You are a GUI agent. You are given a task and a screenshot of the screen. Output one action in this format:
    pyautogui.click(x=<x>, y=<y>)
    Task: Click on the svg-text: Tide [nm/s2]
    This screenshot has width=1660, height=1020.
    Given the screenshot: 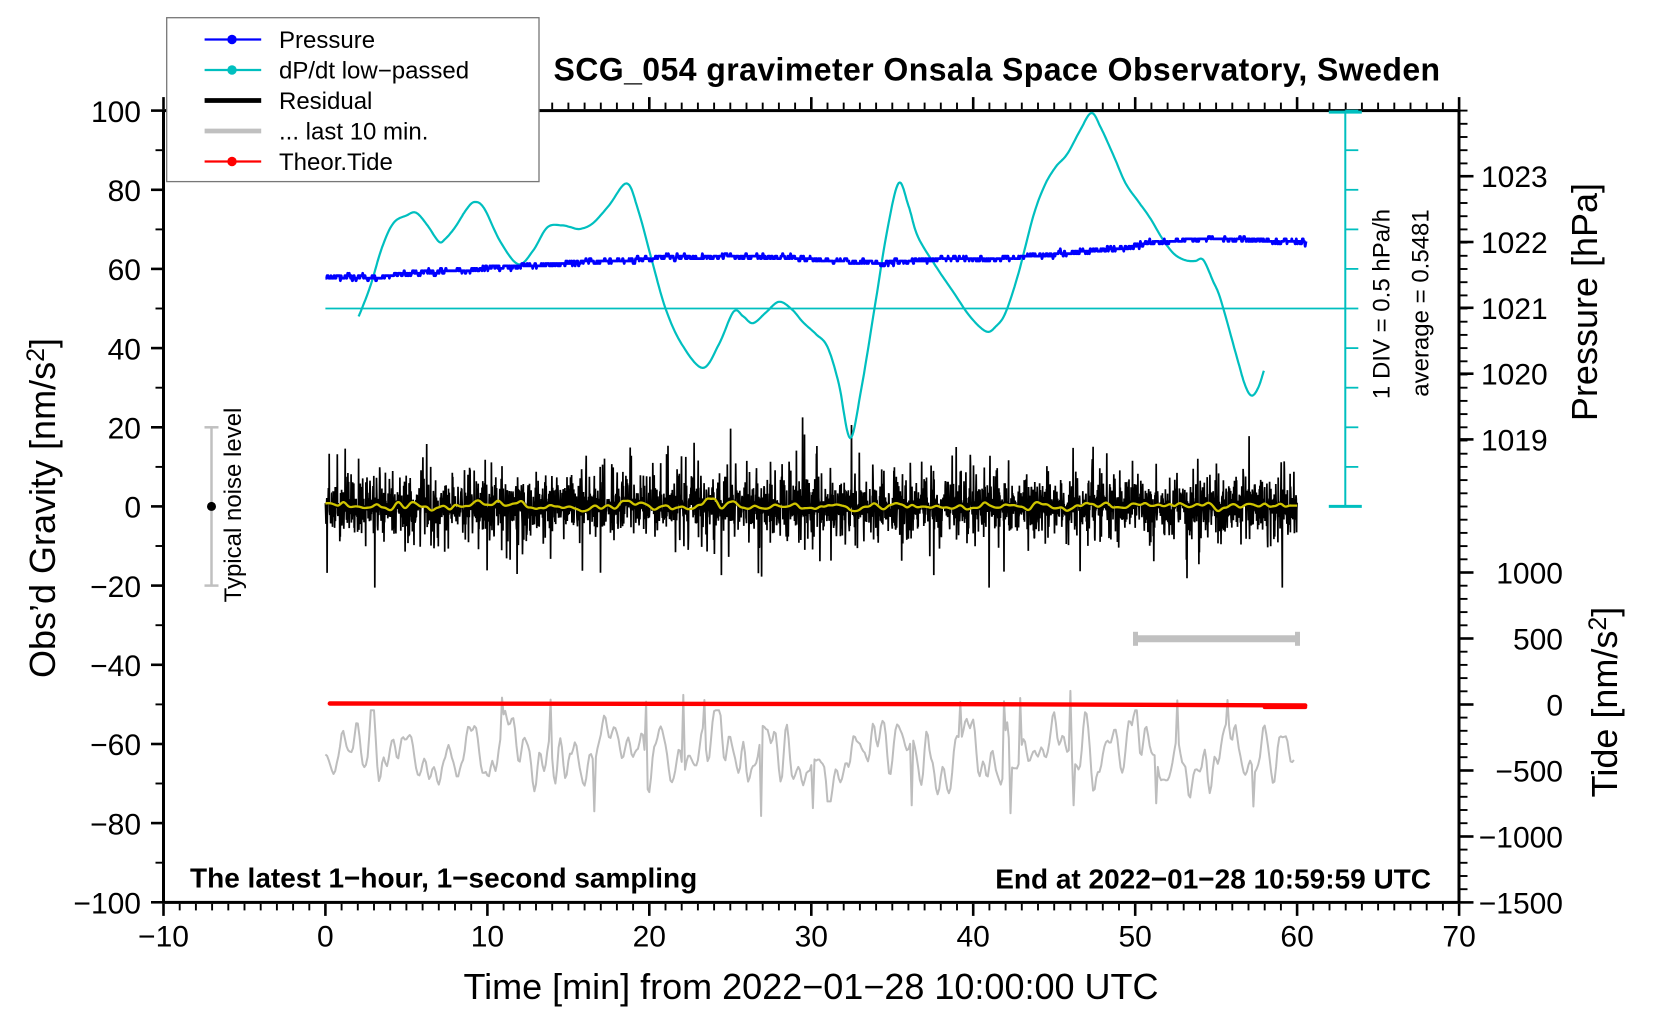 What is the action you would take?
    pyautogui.click(x=1604, y=702)
    